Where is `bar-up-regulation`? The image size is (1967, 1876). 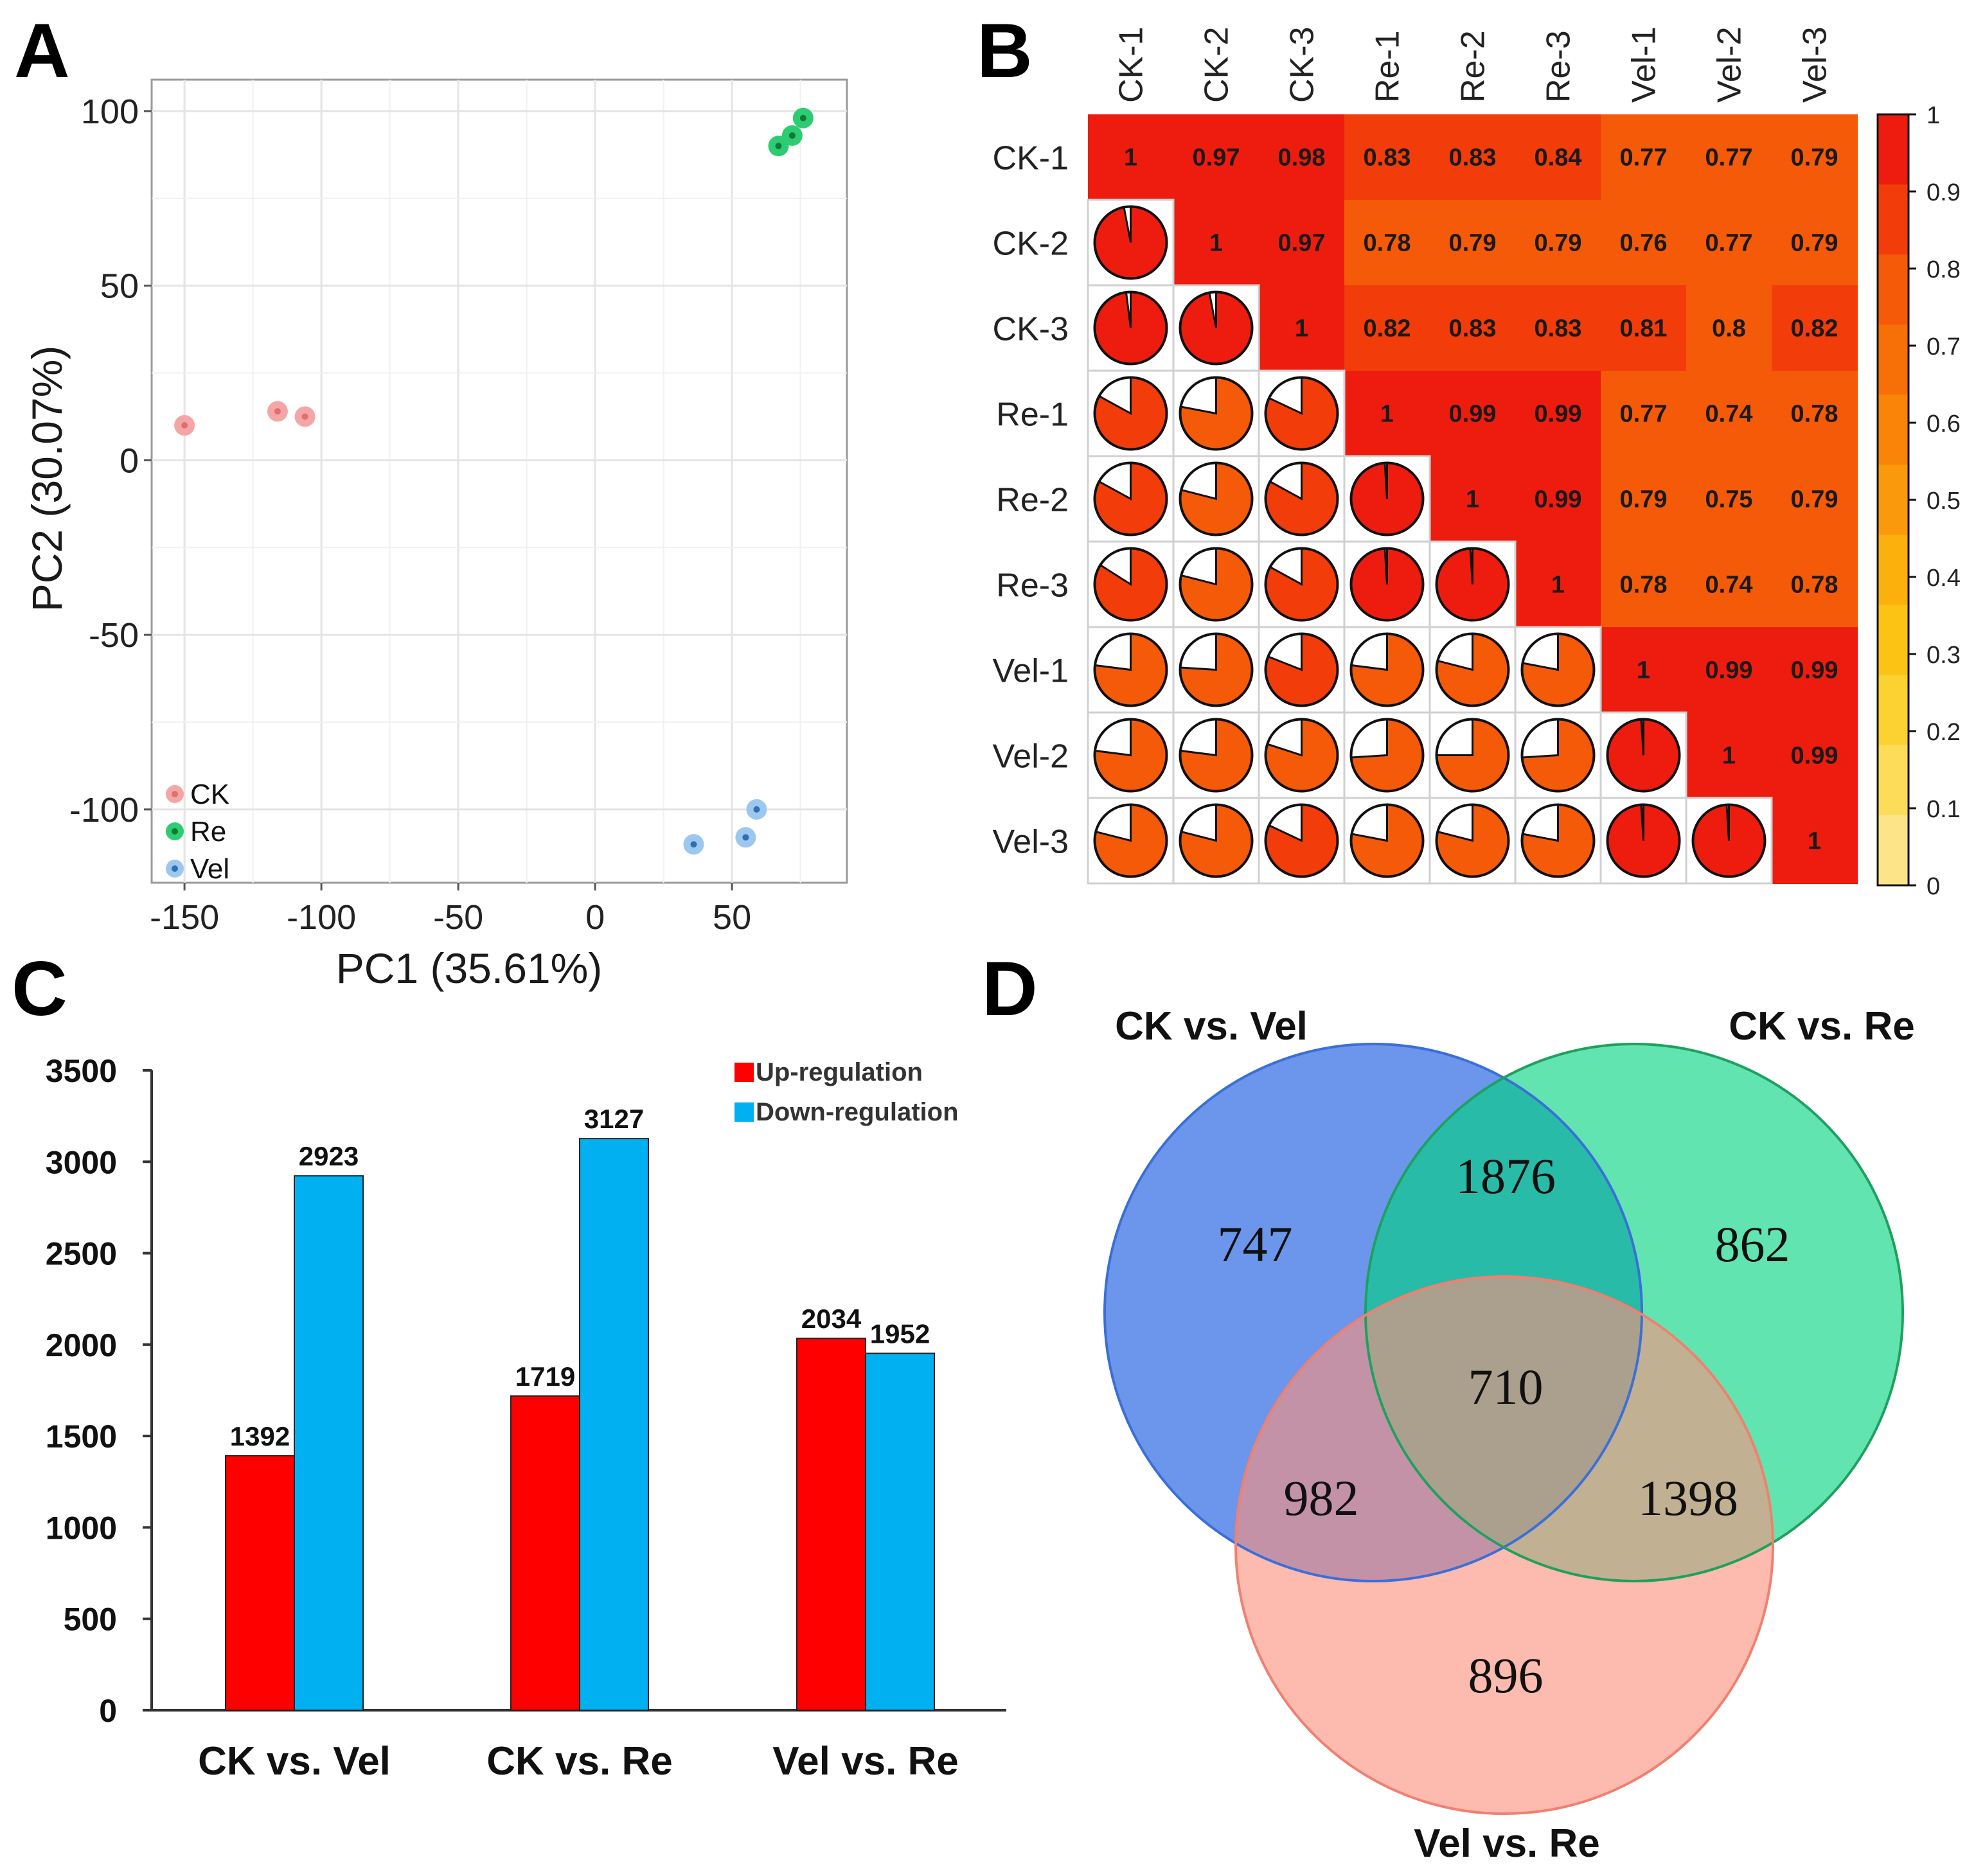 bar-up-regulation is located at coordinates (545, 1553).